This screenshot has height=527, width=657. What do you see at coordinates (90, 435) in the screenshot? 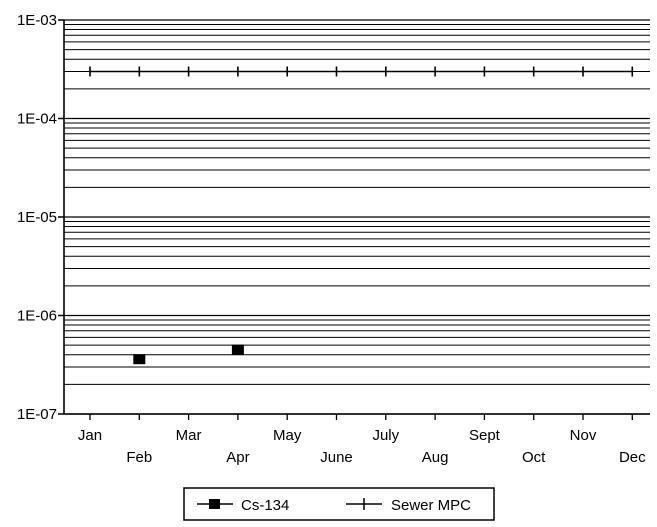
I see `x-tick-label: Jan` at bounding box center [90, 435].